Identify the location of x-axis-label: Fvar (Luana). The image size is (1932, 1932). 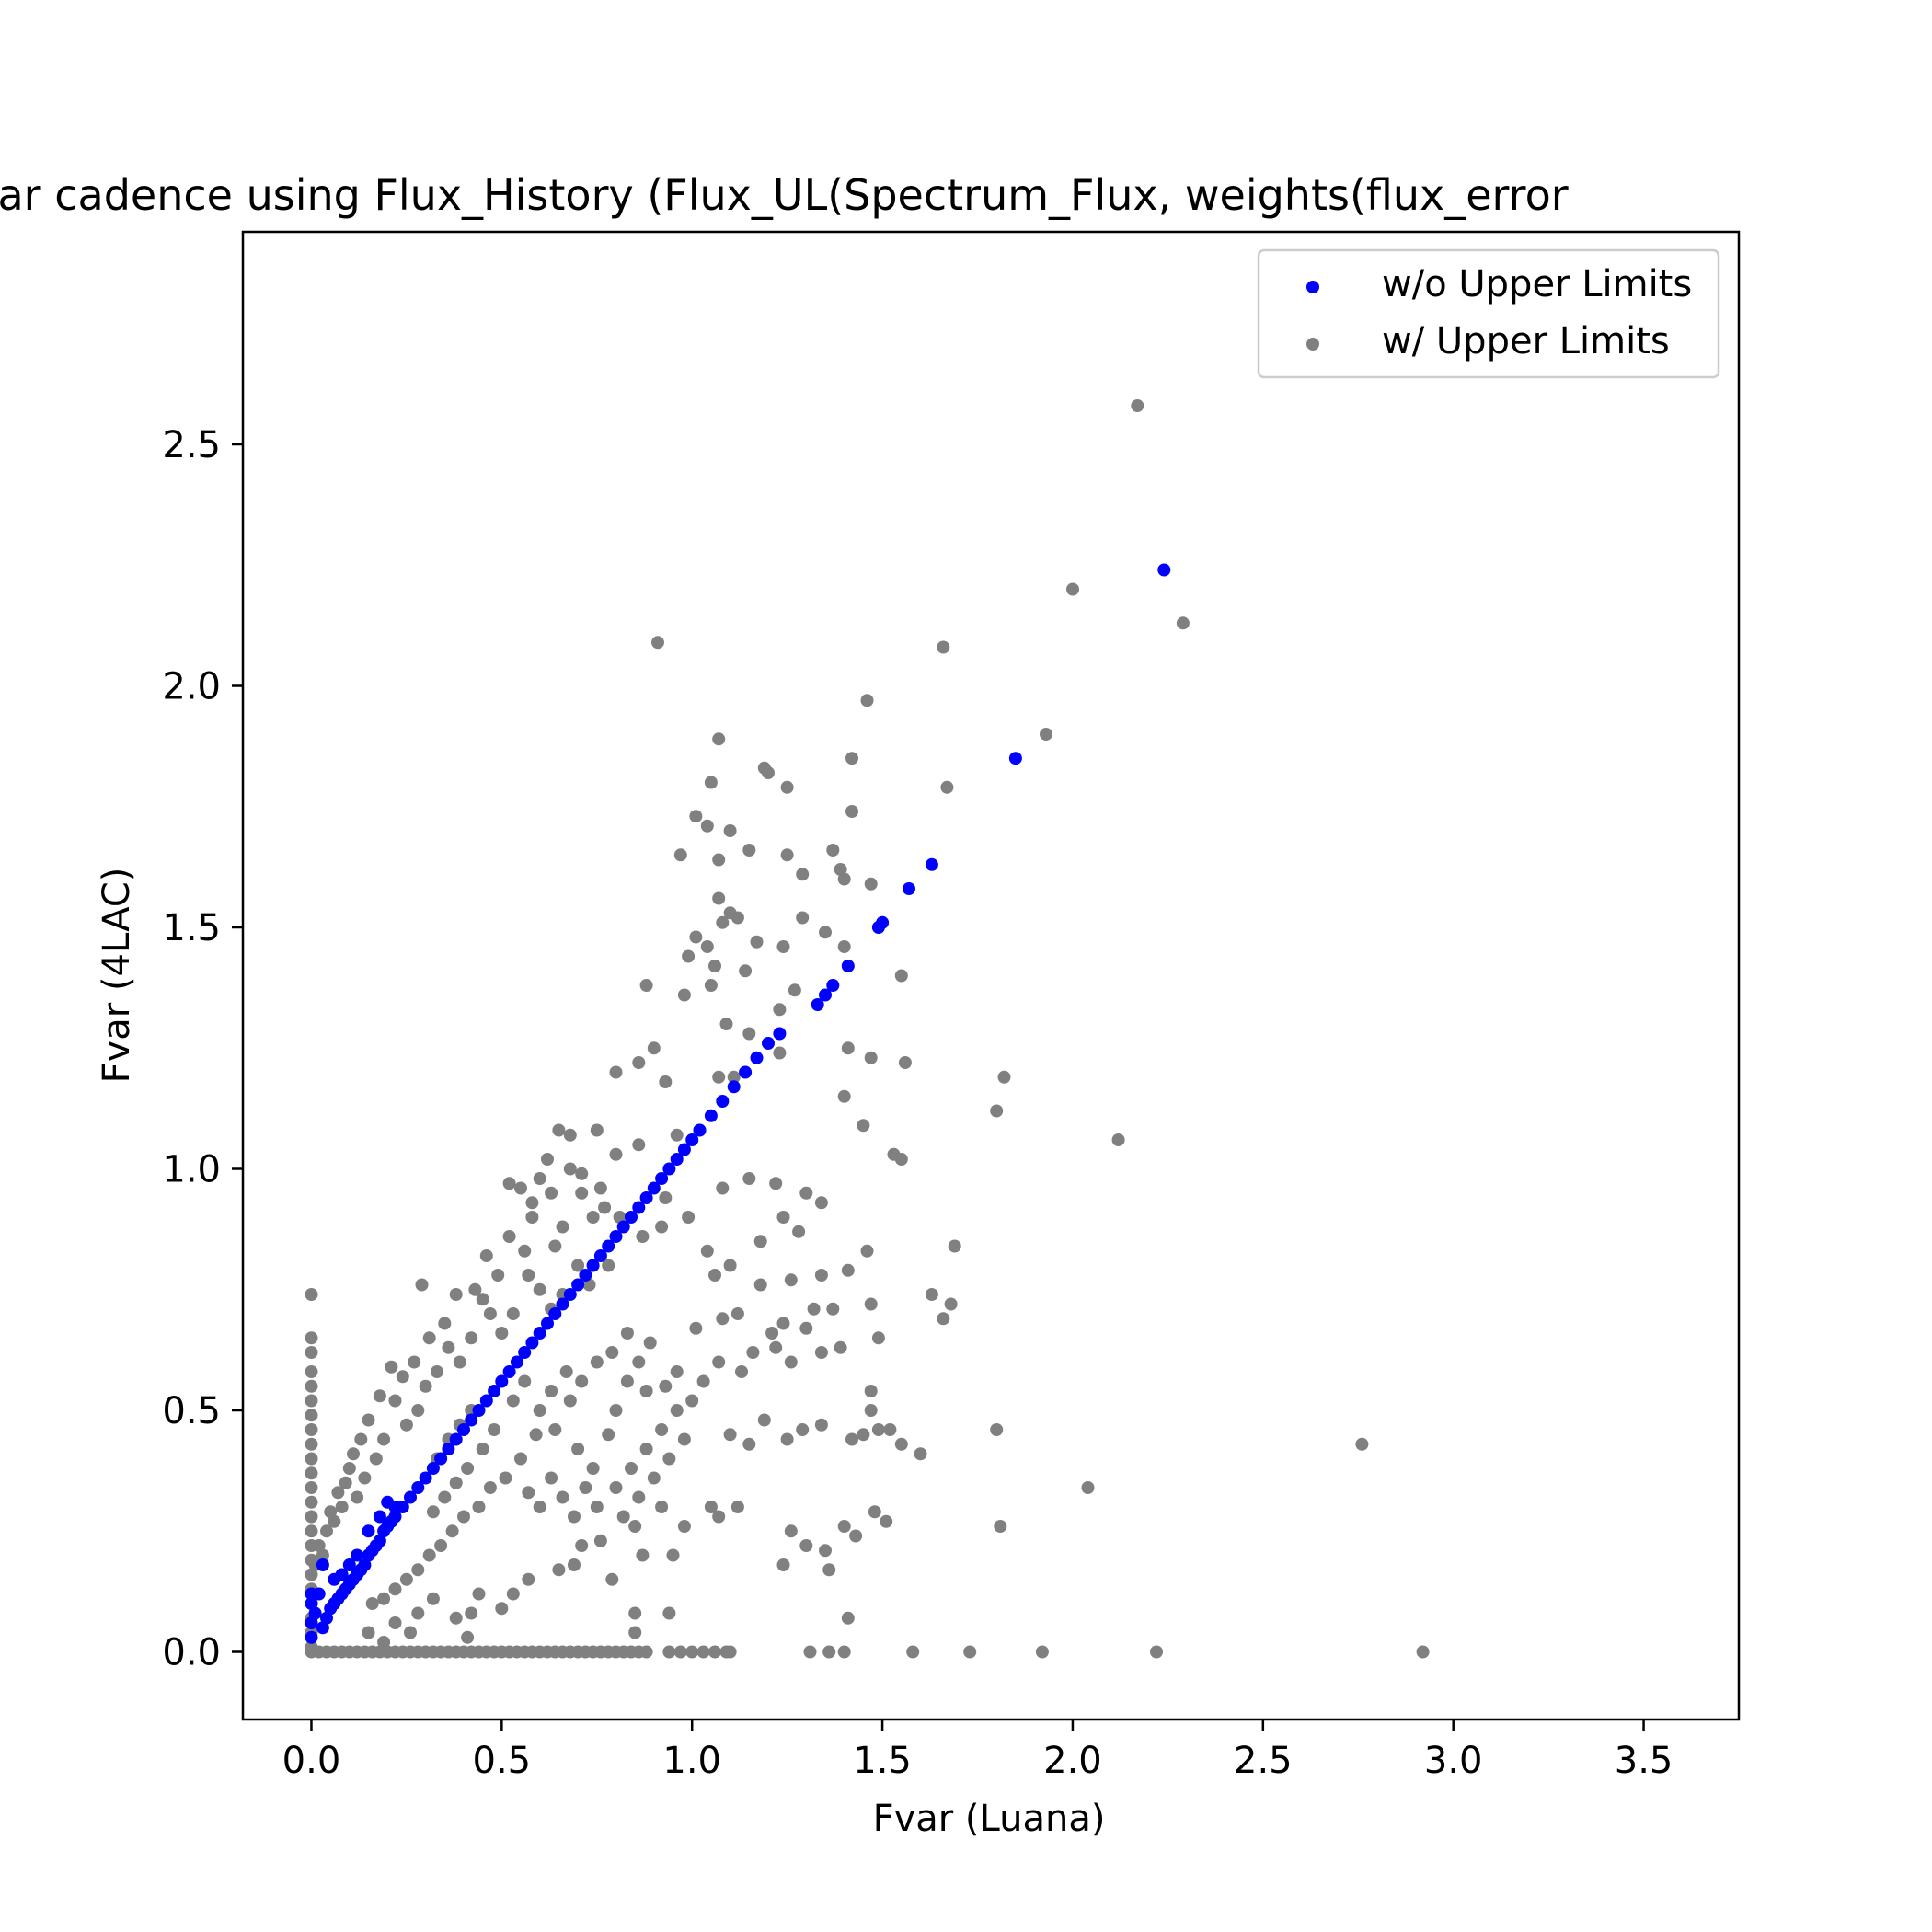
(989, 1819).